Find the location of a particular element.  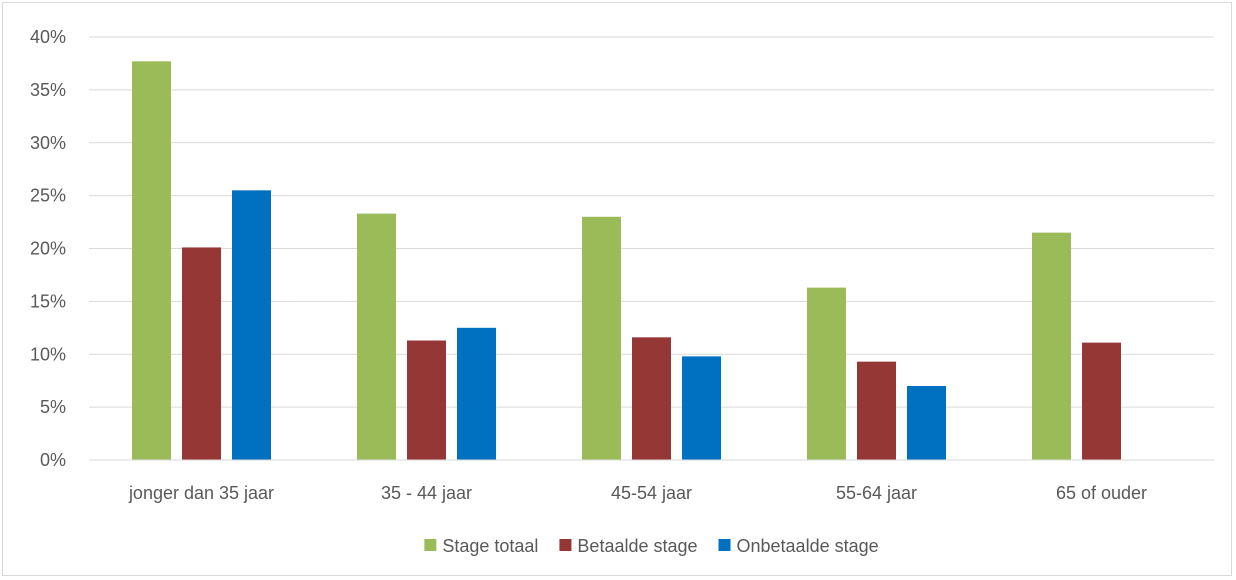

legend-item: Betaalde stage is located at coordinates (628, 546).